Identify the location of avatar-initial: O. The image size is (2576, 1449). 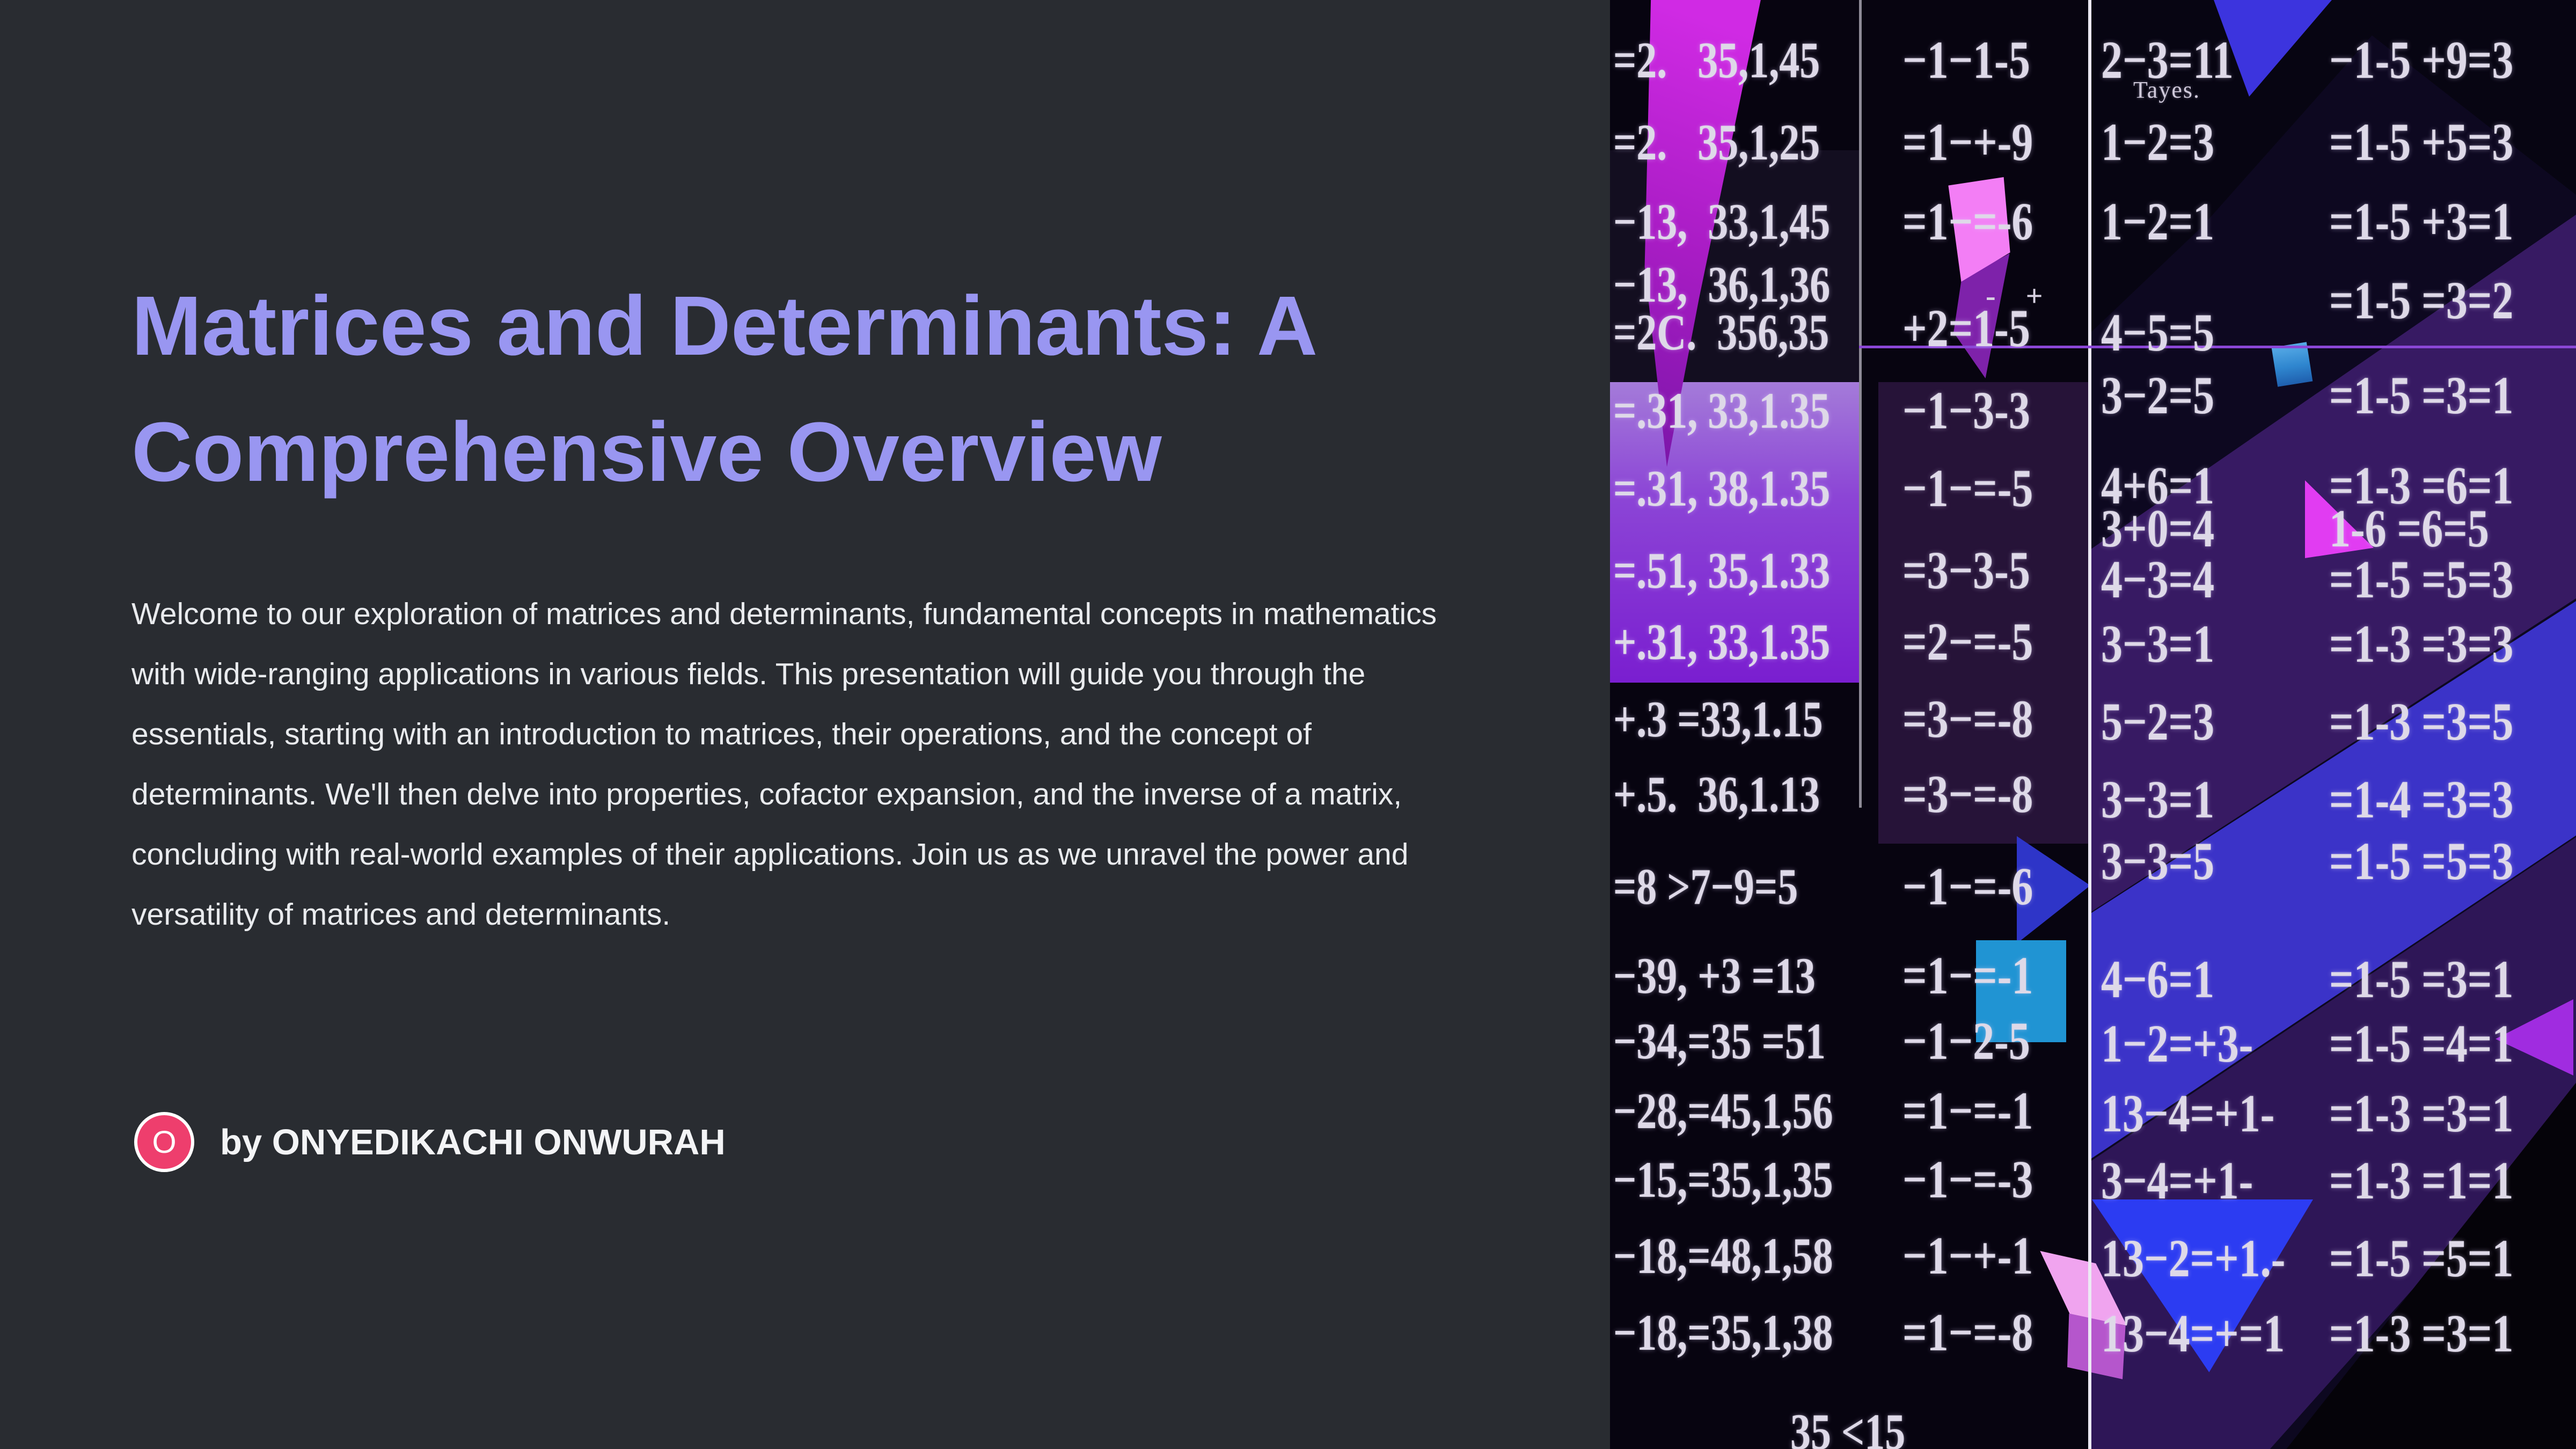
(164, 1142).